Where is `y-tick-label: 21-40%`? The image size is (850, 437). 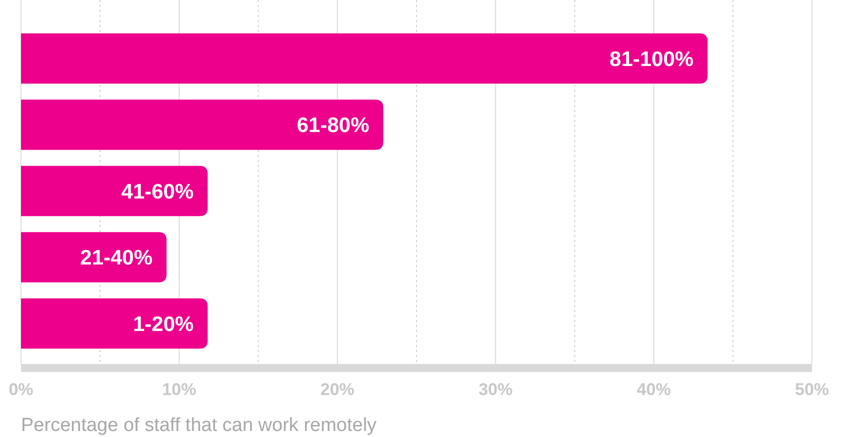 y-tick-label: 21-40% is located at coordinates (116, 258).